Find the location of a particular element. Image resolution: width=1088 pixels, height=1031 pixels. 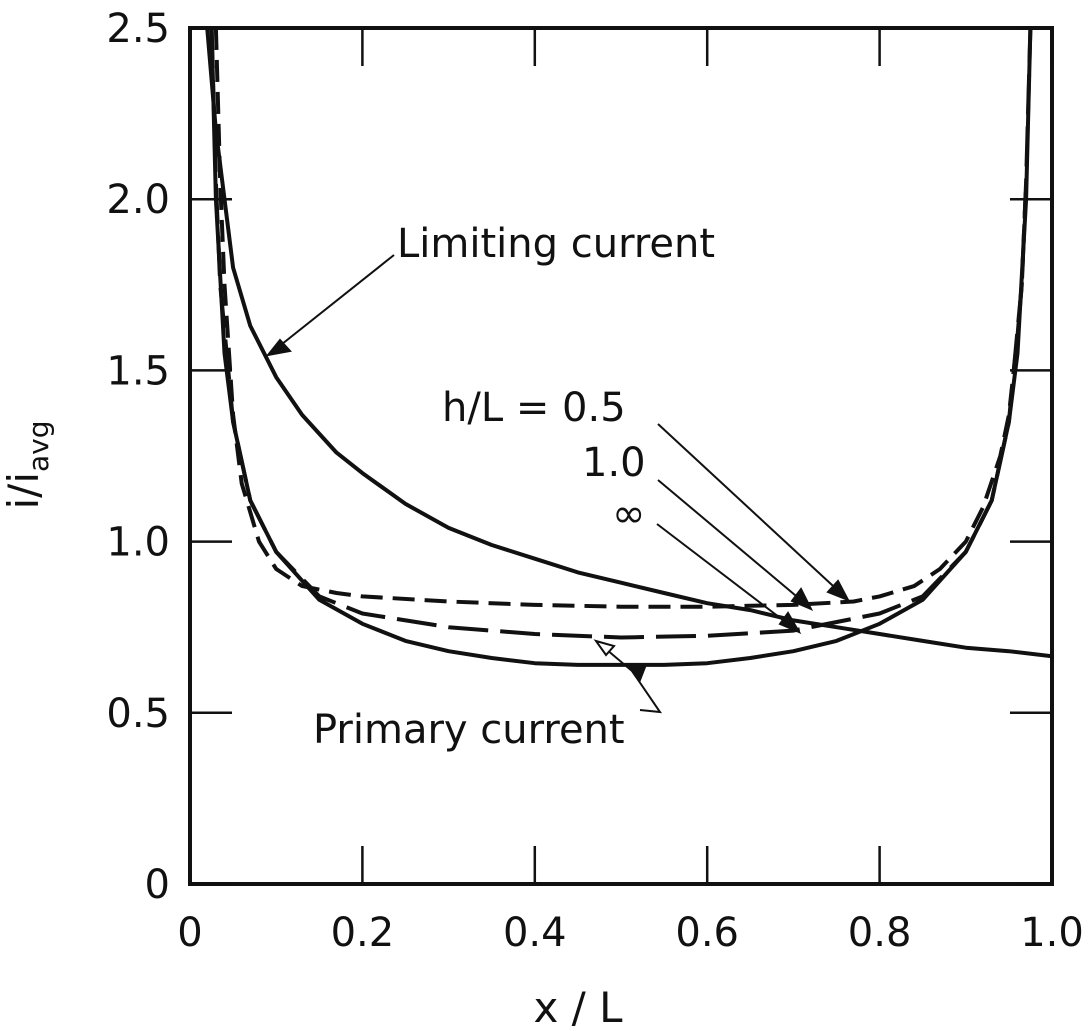

hinf-arrow is located at coordinates (726, 577).